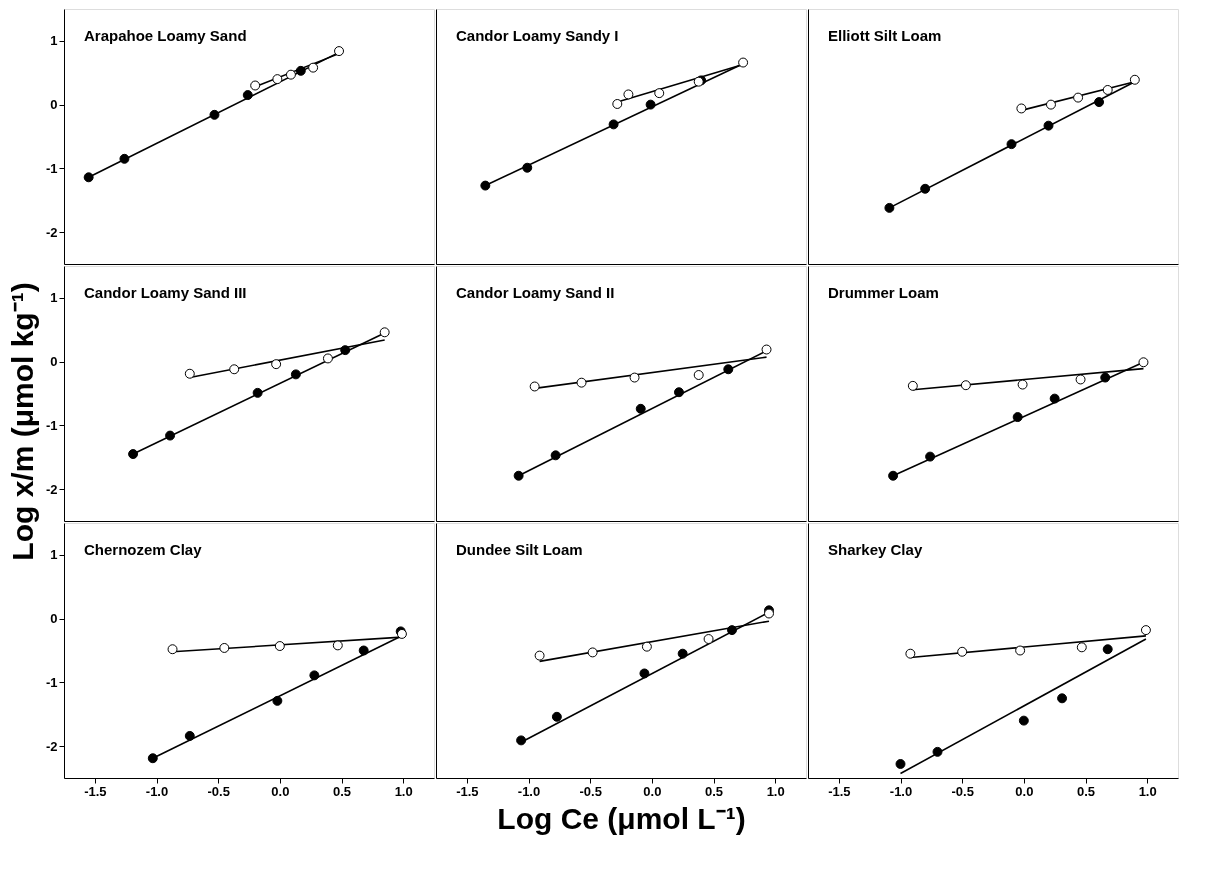 The height and width of the screenshot is (888, 1215). I want to click on text: Chernozem Clay, so click(143, 549).